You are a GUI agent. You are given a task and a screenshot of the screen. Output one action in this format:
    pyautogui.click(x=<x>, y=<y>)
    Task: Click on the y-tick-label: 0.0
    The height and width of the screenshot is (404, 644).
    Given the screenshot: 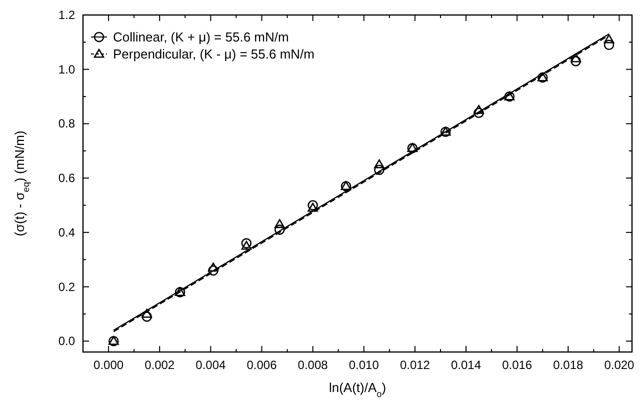 What is the action you would take?
    pyautogui.click(x=67, y=341)
    